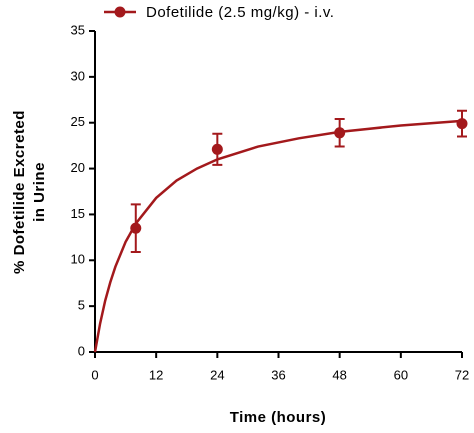 This screenshot has width=474, height=433. I want to click on legend-marker, so click(120, 12).